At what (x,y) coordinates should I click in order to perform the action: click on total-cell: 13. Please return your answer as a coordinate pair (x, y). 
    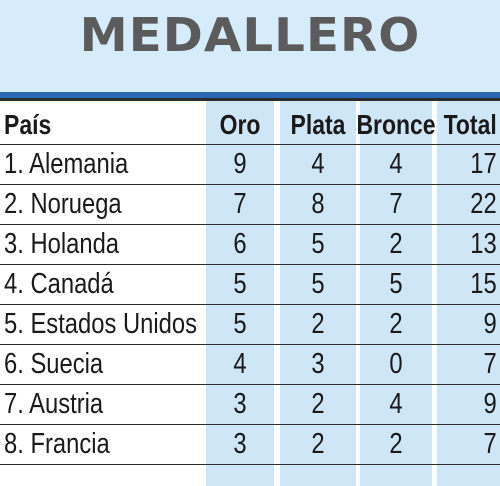
    Looking at the image, I should click on (483, 244).